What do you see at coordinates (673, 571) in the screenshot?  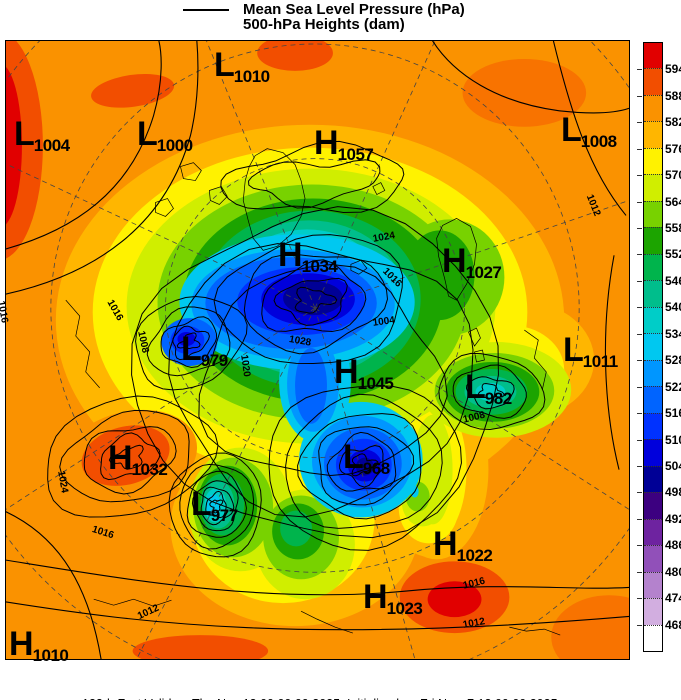 I see `colorbar-tick-label: 480` at bounding box center [673, 571].